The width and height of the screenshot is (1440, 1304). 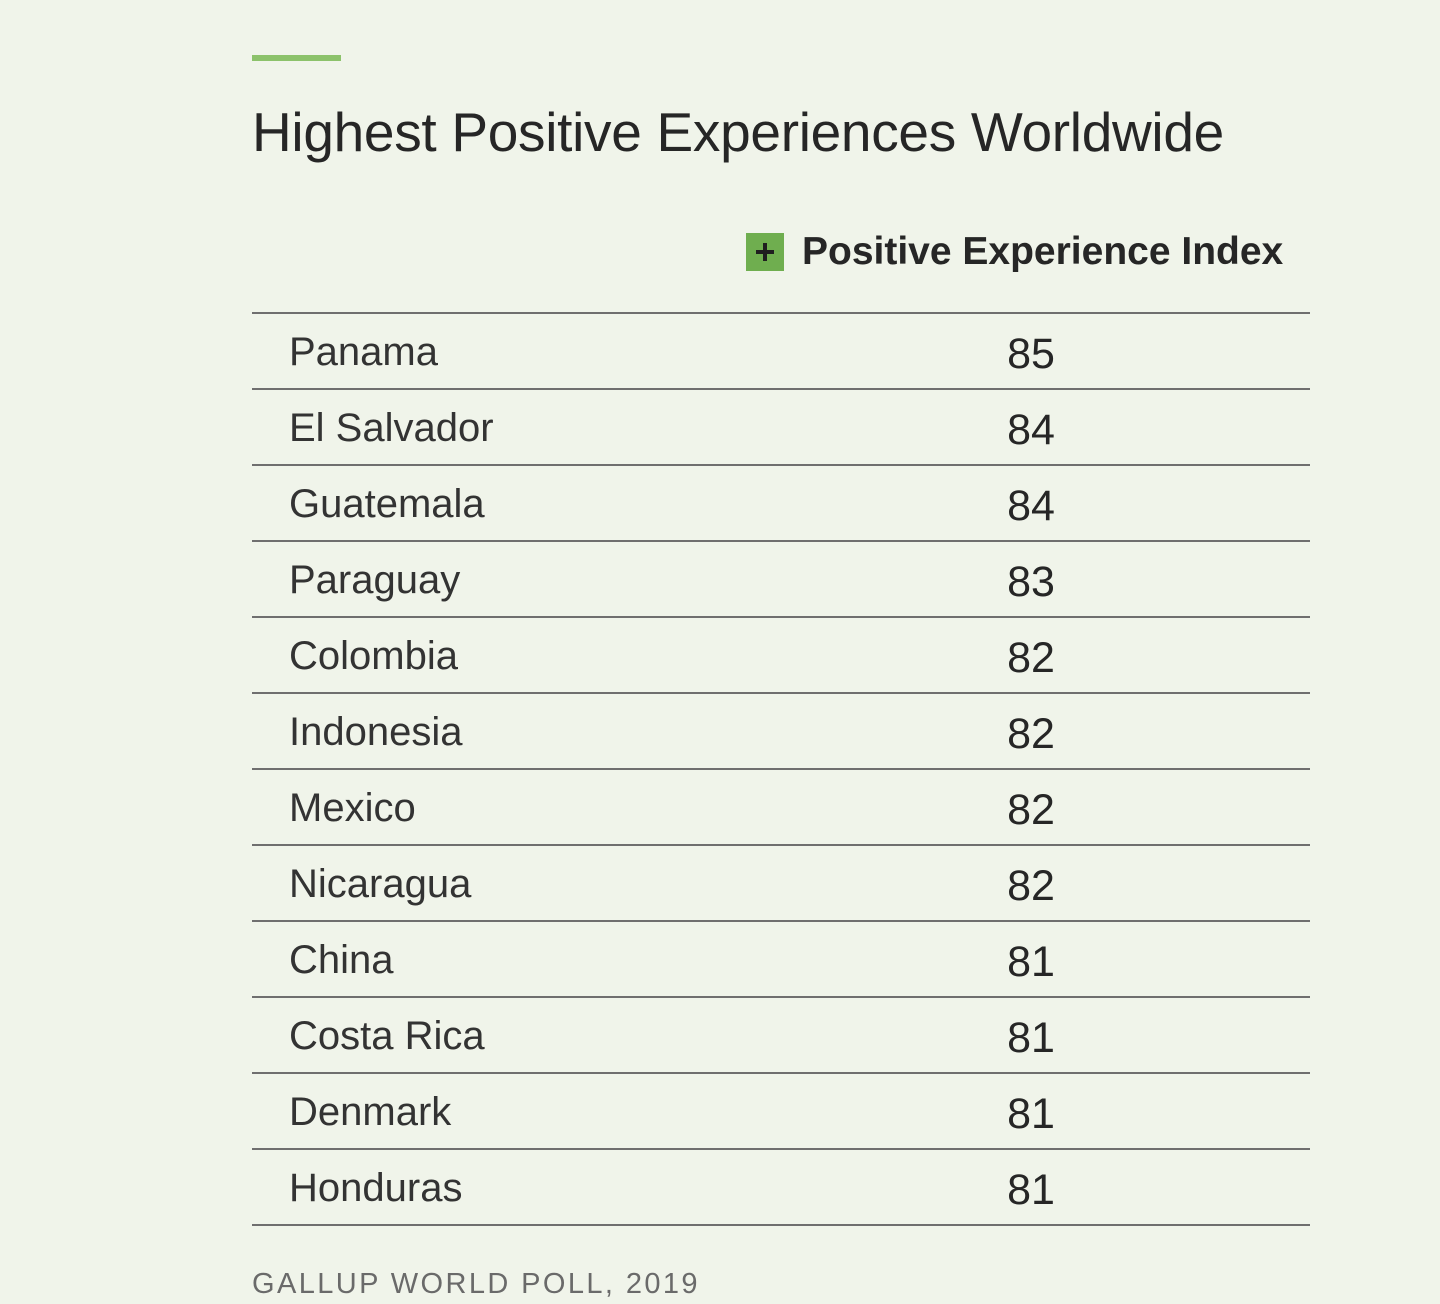 What do you see at coordinates (781, 656) in the screenshot?
I see `table-row: Colombia 82` at bounding box center [781, 656].